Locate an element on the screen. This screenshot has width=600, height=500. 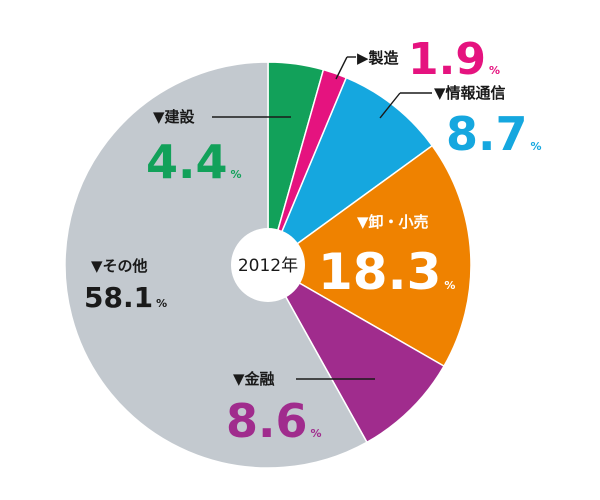
retail-label: ▼卸・小売 is located at coordinates (393, 222).